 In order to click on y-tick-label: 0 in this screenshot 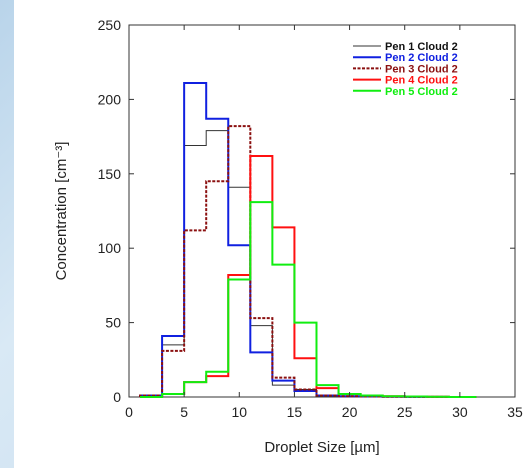, I will do `click(117, 397)`.